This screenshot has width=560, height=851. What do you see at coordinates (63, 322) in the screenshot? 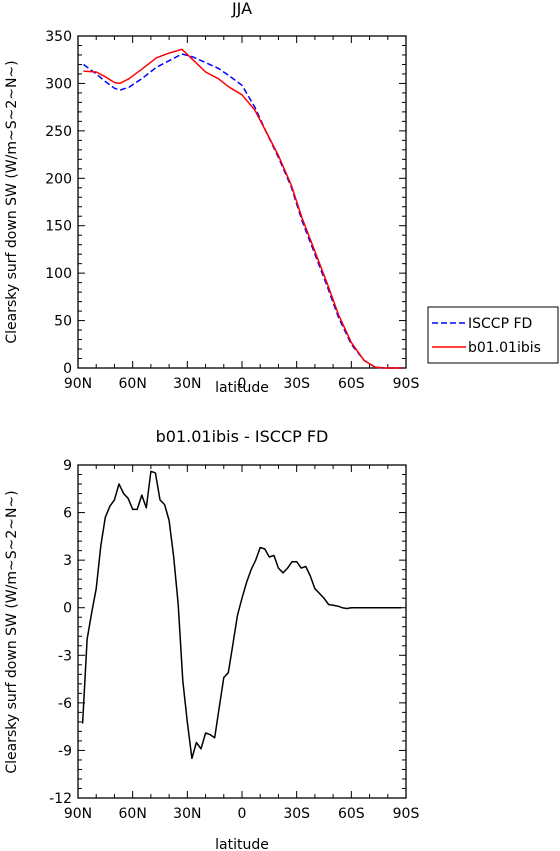
I see `y-tick-label: 50` at bounding box center [63, 322].